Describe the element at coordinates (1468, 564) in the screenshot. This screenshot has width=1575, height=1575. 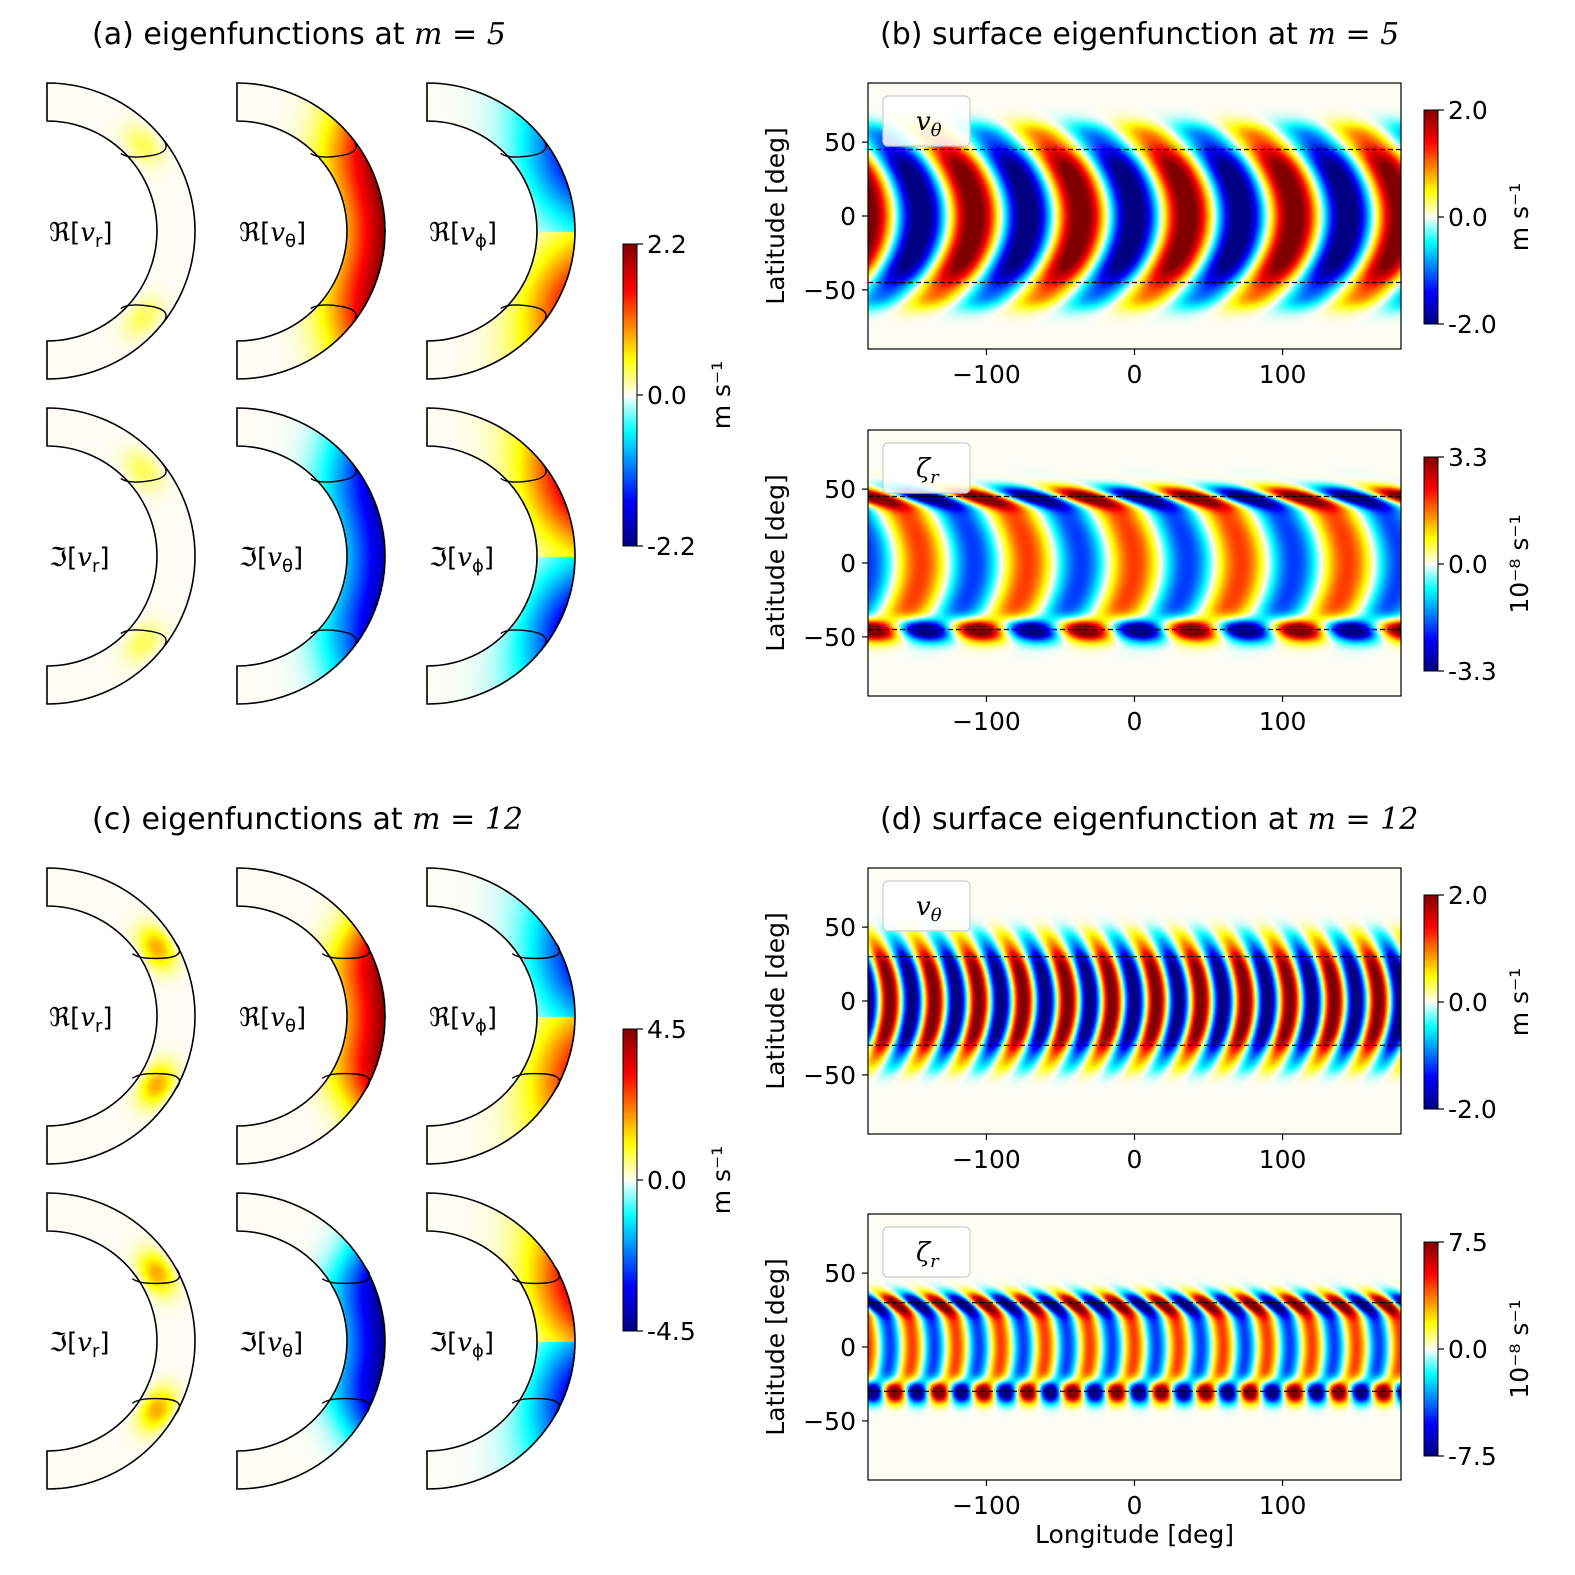
I see `colorbar-b-zeta-tick: 0.0` at that location.